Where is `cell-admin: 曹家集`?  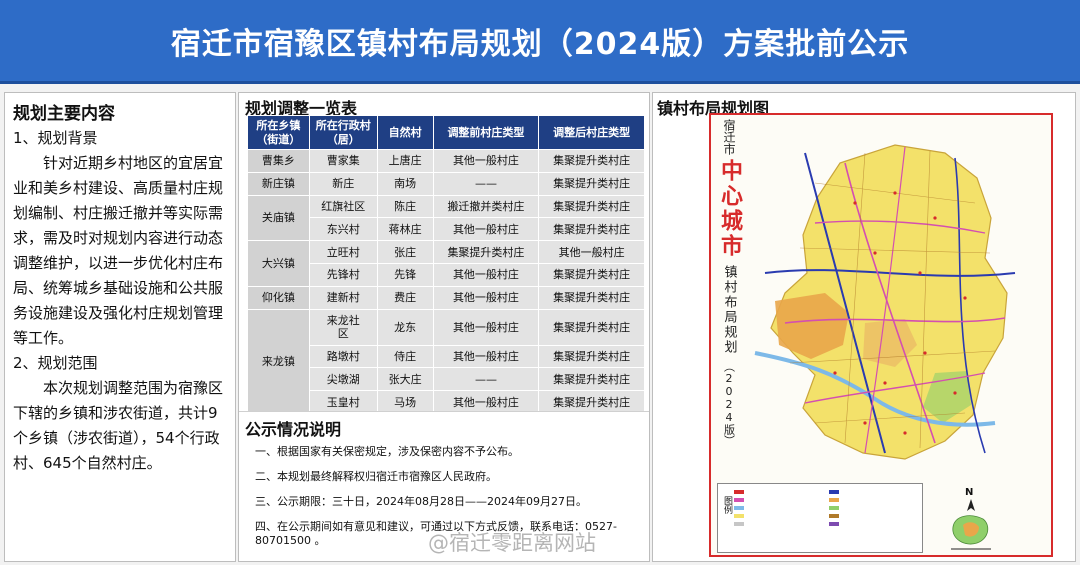 cell-admin: 曹家集 is located at coordinates (343, 161).